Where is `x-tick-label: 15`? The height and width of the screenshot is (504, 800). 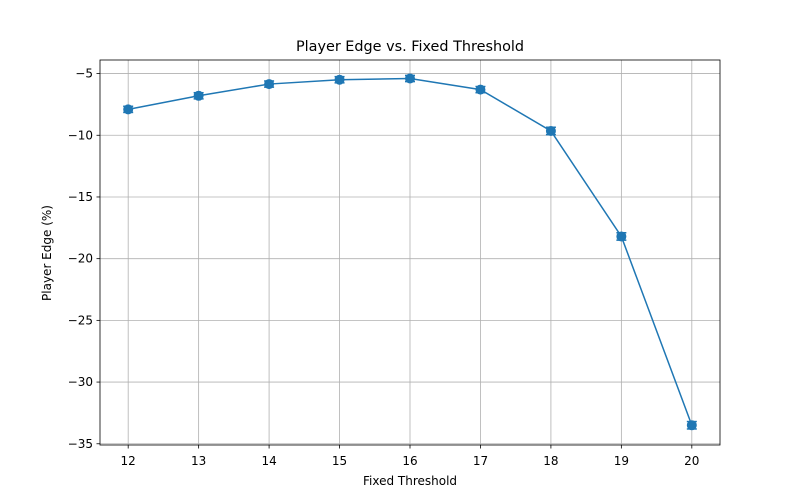 x-tick-label: 15 is located at coordinates (339, 461).